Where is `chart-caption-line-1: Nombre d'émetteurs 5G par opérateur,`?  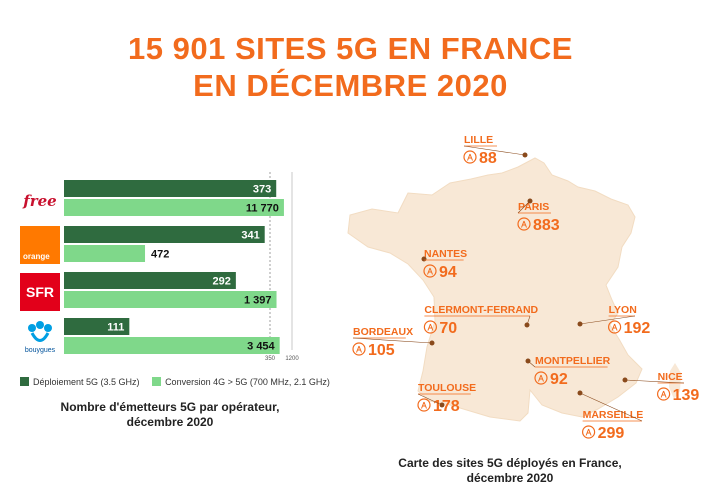 chart-caption-line-1: Nombre d'émetteurs 5G par opérateur, is located at coordinates (170, 407).